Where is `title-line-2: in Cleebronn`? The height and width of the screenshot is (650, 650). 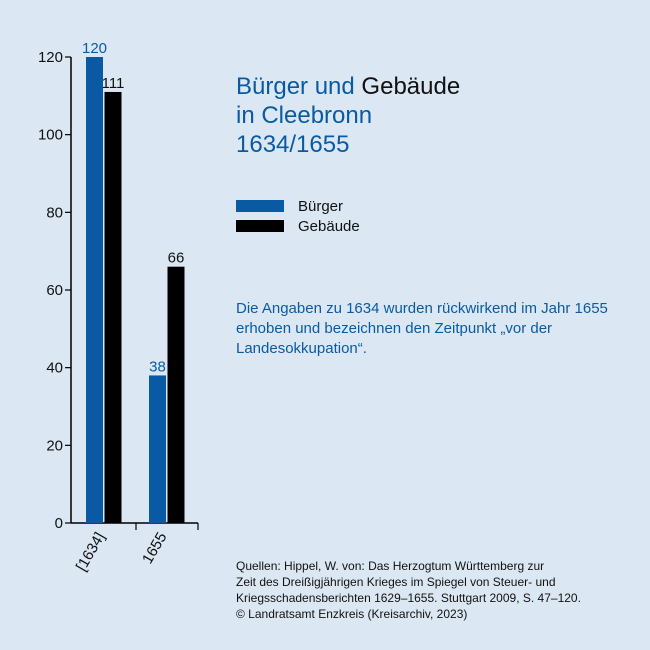
title-line-2: in Cleebronn is located at coordinates (304, 115).